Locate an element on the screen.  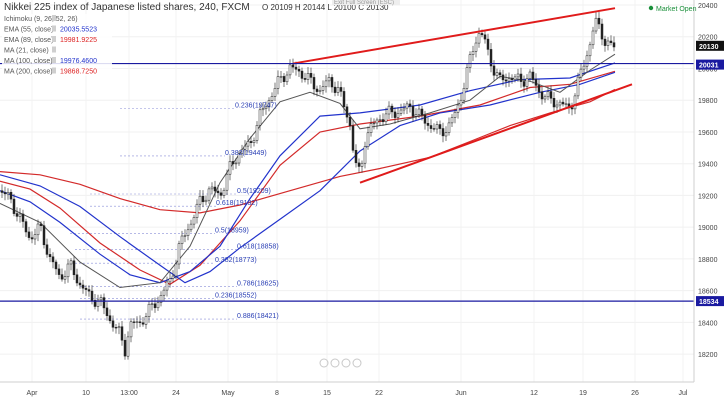
exit-fullscreen-banner is located at coordinates (366, 2).